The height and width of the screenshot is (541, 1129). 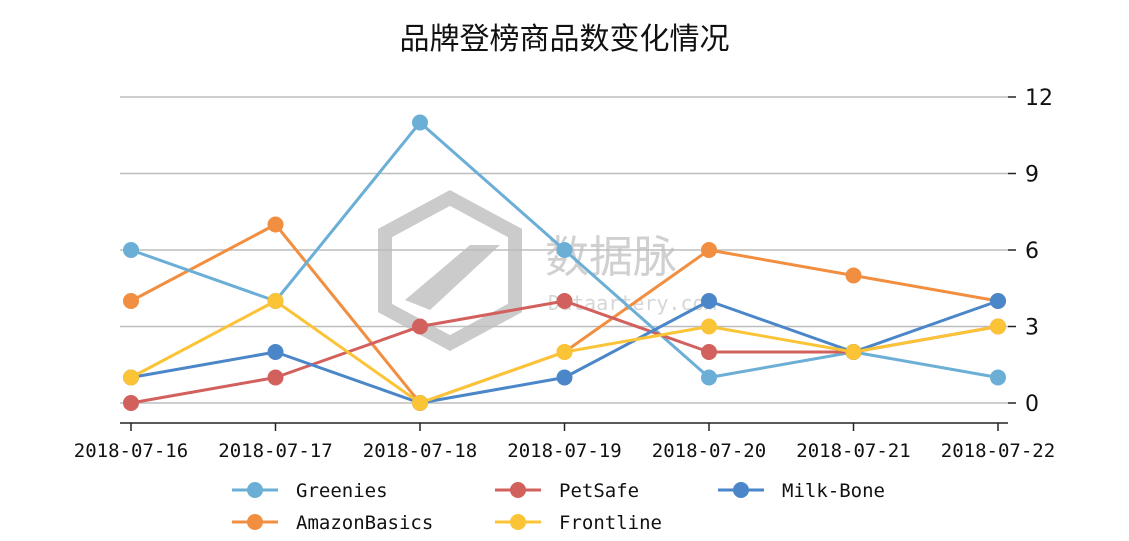 I want to click on watermark-arrow-icon, so click(x=452, y=277).